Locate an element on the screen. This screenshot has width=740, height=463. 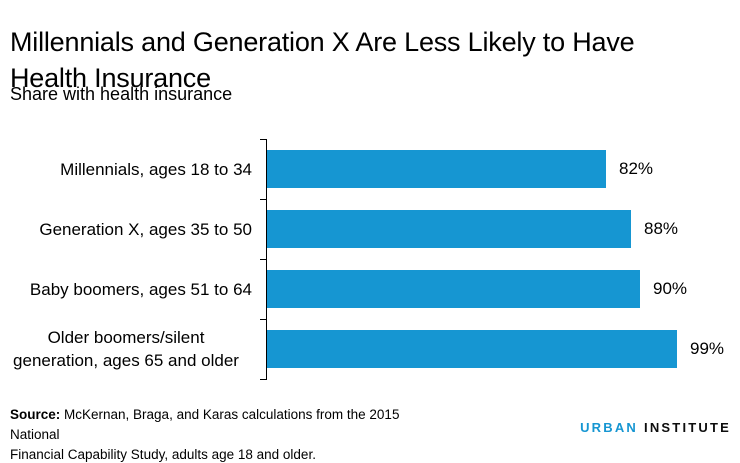
value-label: 88% is located at coordinates (661, 228).